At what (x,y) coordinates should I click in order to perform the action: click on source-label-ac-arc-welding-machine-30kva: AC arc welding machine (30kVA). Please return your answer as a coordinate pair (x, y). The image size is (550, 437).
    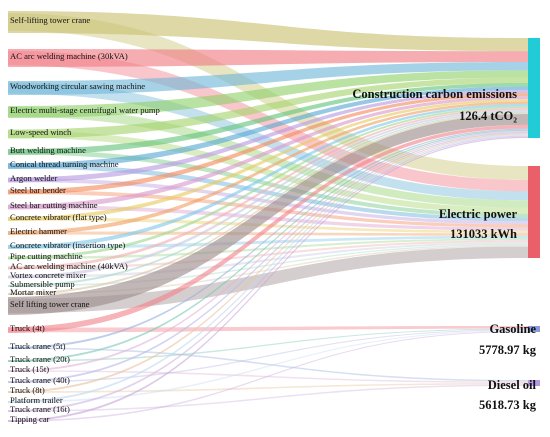
    Looking at the image, I should click on (69, 56).